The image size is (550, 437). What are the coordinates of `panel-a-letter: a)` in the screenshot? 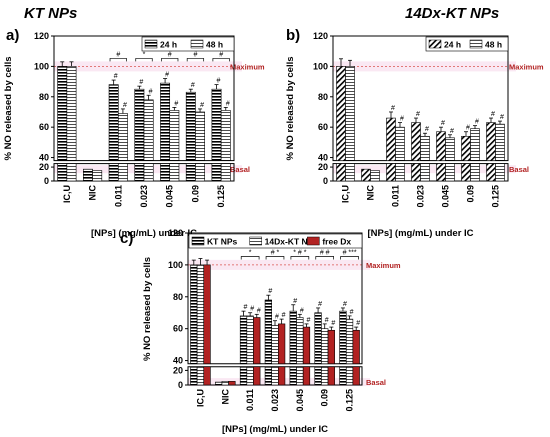 It's located at (12, 35).